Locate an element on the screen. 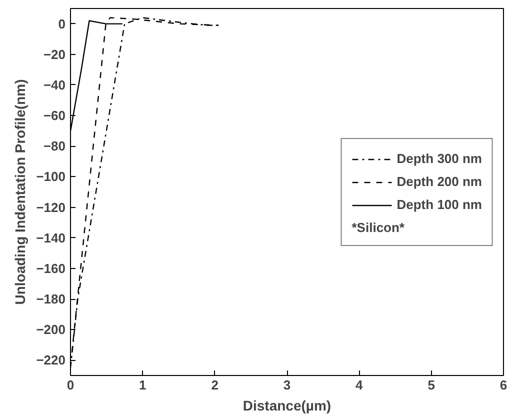 Image resolution: width=515 pixels, height=416 pixels. y-tick-label: −140 is located at coordinates (51, 238).